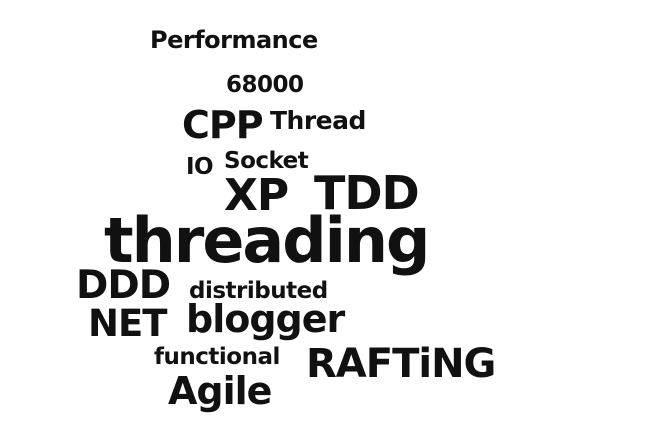  I want to click on word-performance: Performance, so click(234, 40).